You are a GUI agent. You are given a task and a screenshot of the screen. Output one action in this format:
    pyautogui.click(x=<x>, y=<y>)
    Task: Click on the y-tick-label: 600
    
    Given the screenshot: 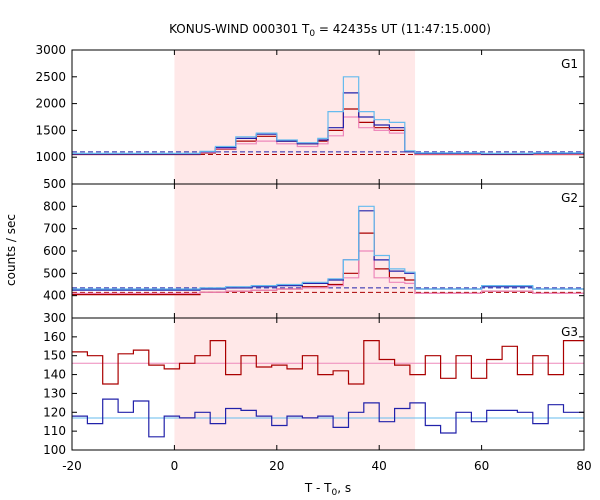 What is the action you would take?
    pyautogui.click(x=54, y=251)
    